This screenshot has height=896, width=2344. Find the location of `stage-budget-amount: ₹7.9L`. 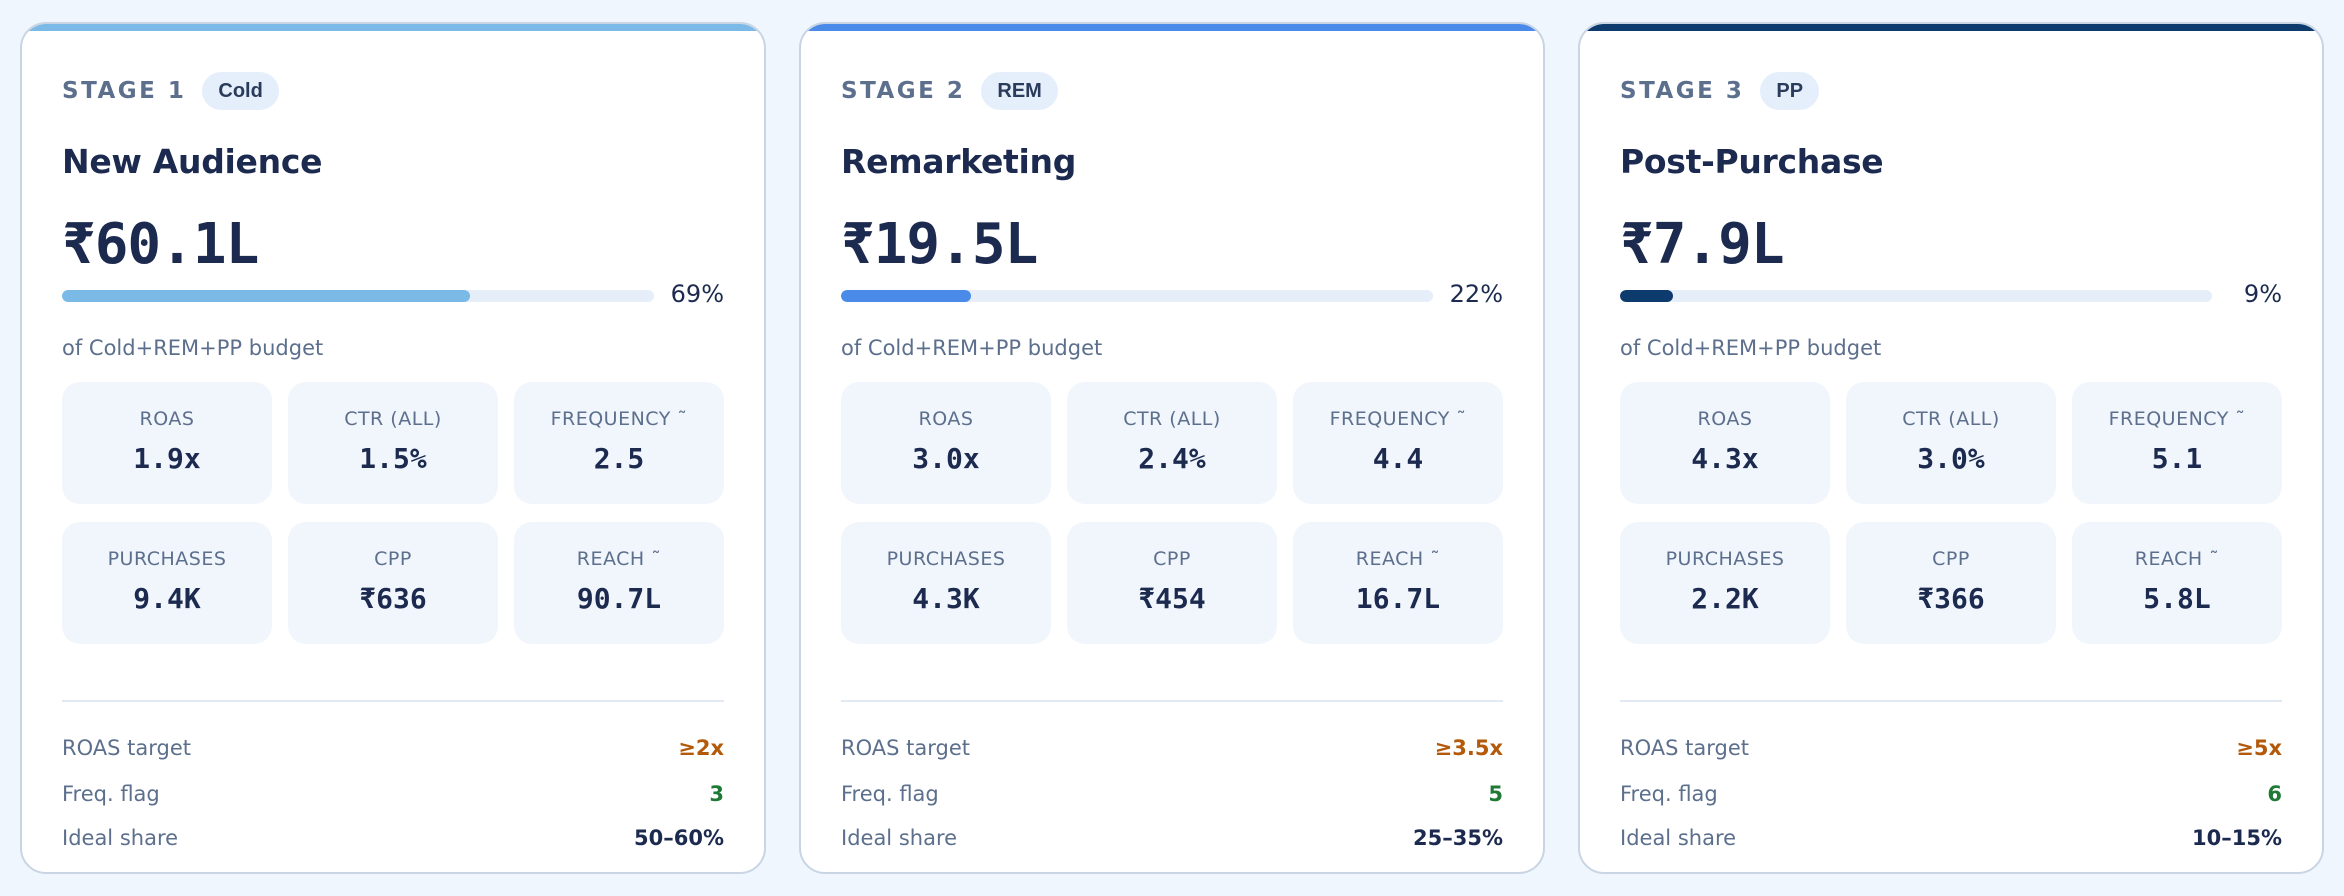

stage-budget-amount: ₹7.9L is located at coordinates (1702, 244).